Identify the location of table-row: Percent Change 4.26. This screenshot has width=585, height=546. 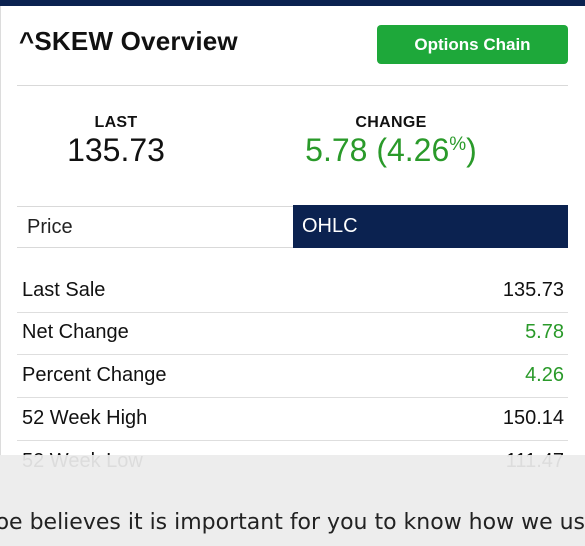
(292, 377).